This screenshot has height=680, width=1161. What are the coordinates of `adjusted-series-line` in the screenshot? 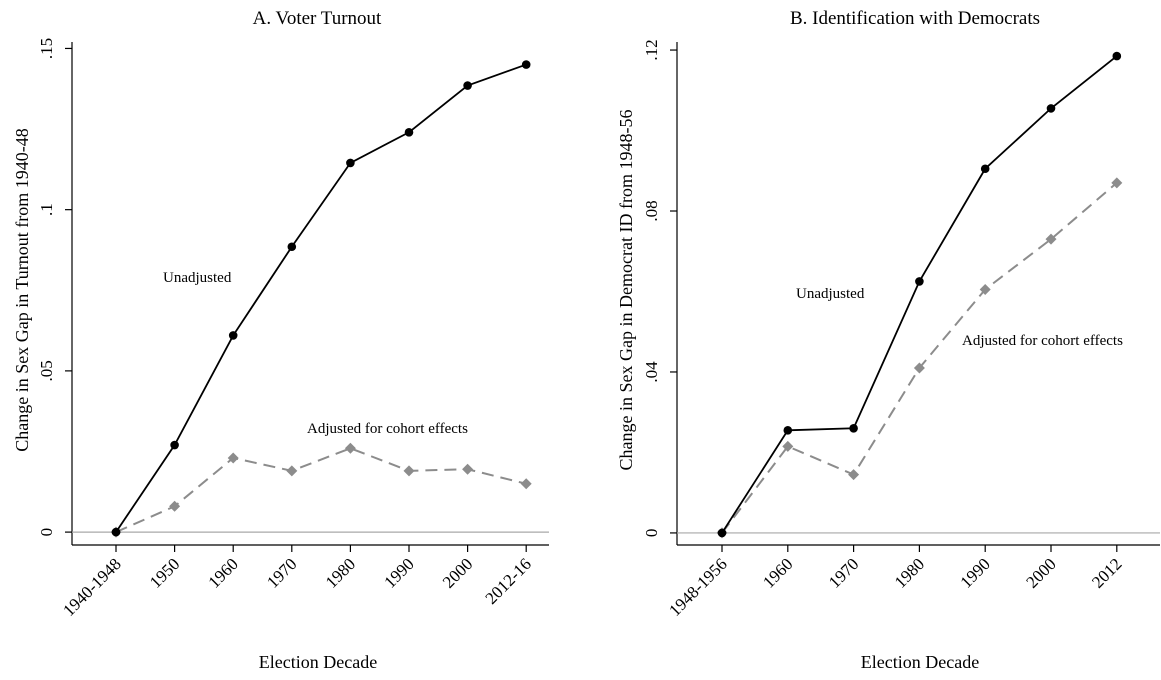 It's located at (321, 490).